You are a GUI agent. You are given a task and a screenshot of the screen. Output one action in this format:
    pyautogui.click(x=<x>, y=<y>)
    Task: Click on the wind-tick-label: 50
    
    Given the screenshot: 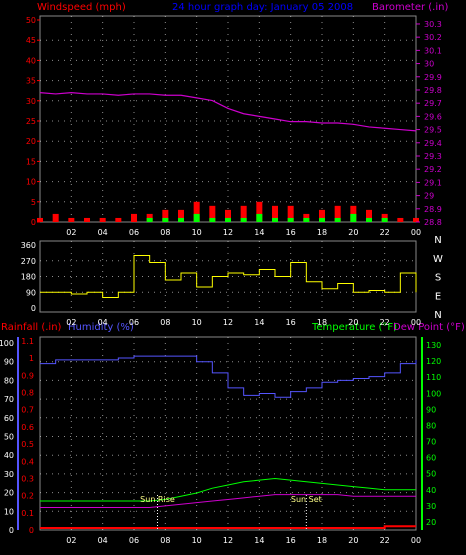 What is the action you would take?
    pyautogui.click(x=31, y=20)
    